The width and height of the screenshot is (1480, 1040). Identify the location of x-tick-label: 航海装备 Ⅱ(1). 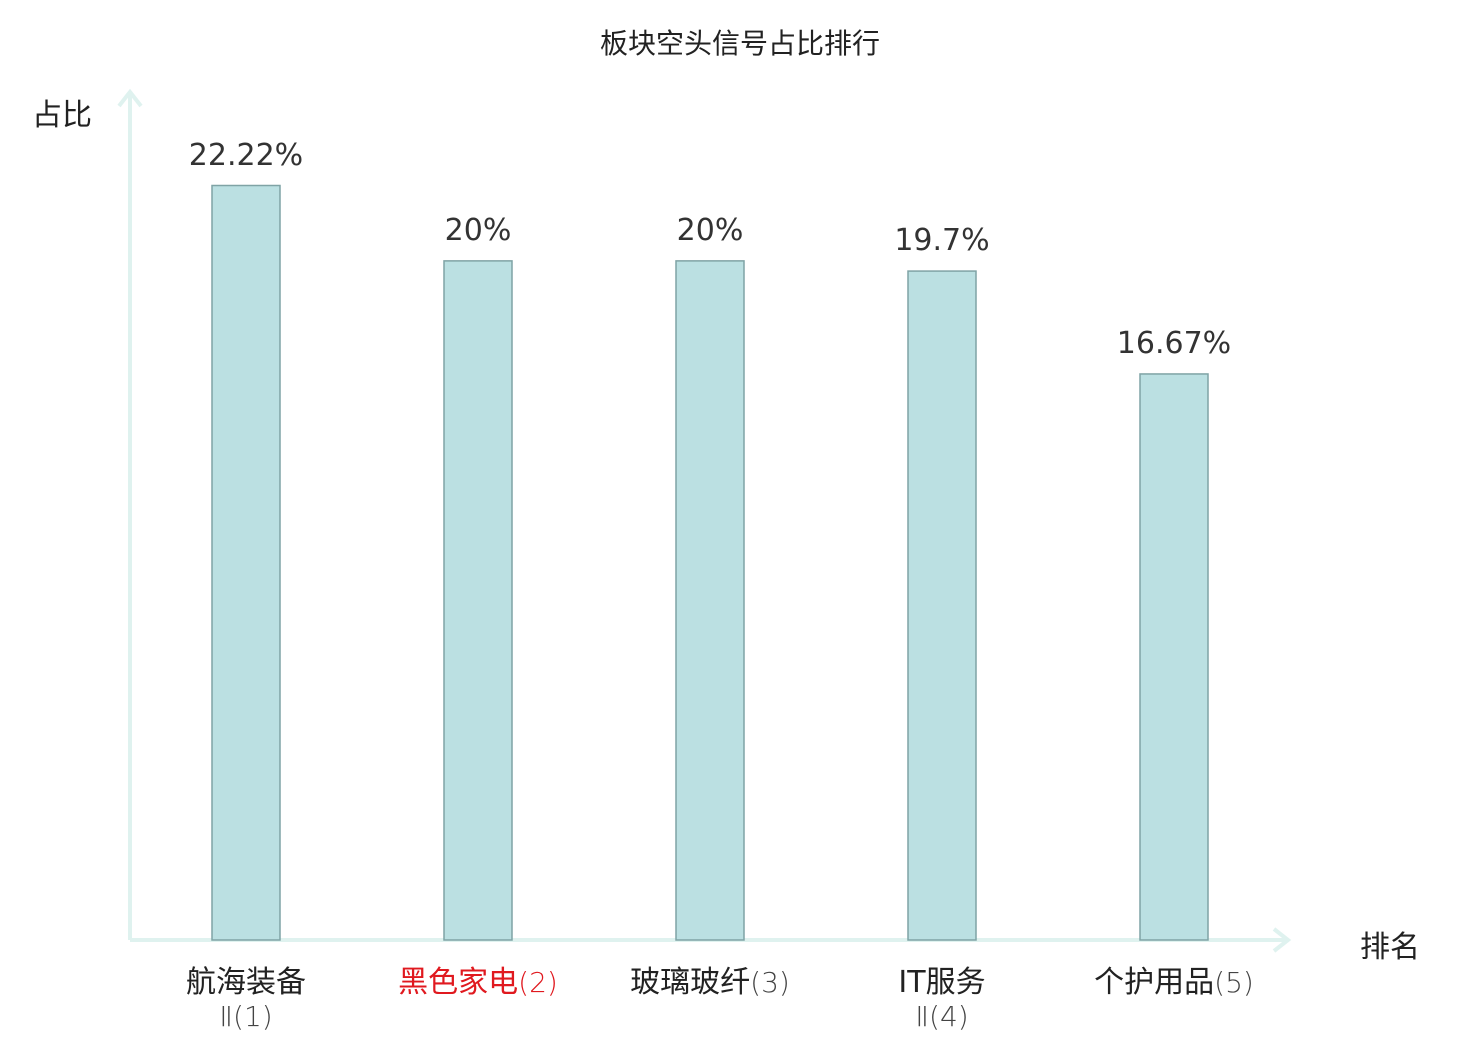
(246, 1000).